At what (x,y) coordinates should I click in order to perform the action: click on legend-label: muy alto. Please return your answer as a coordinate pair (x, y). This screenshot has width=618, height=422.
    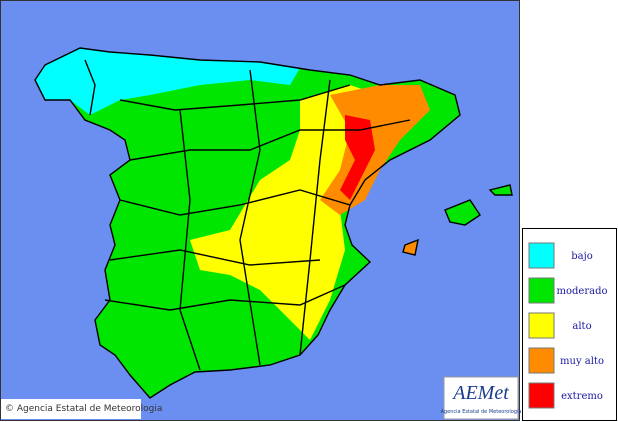
    Looking at the image, I should click on (582, 361).